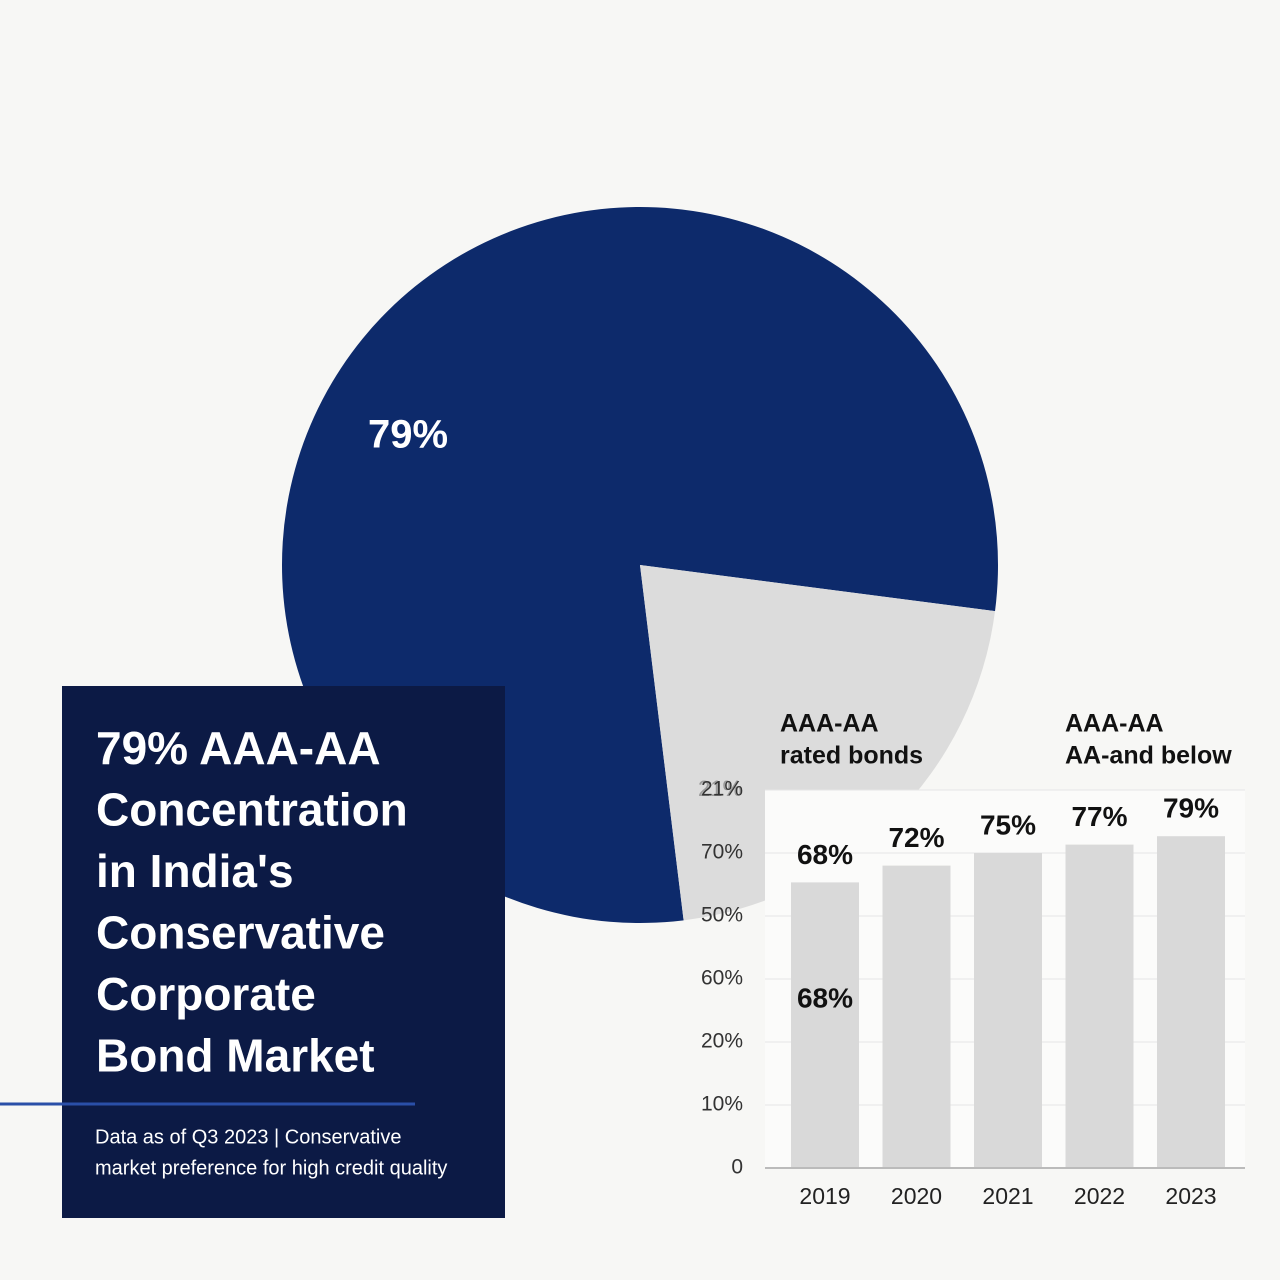 The height and width of the screenshot is (1280, 1280). I want to click on pie-slice, so click(818, 743).